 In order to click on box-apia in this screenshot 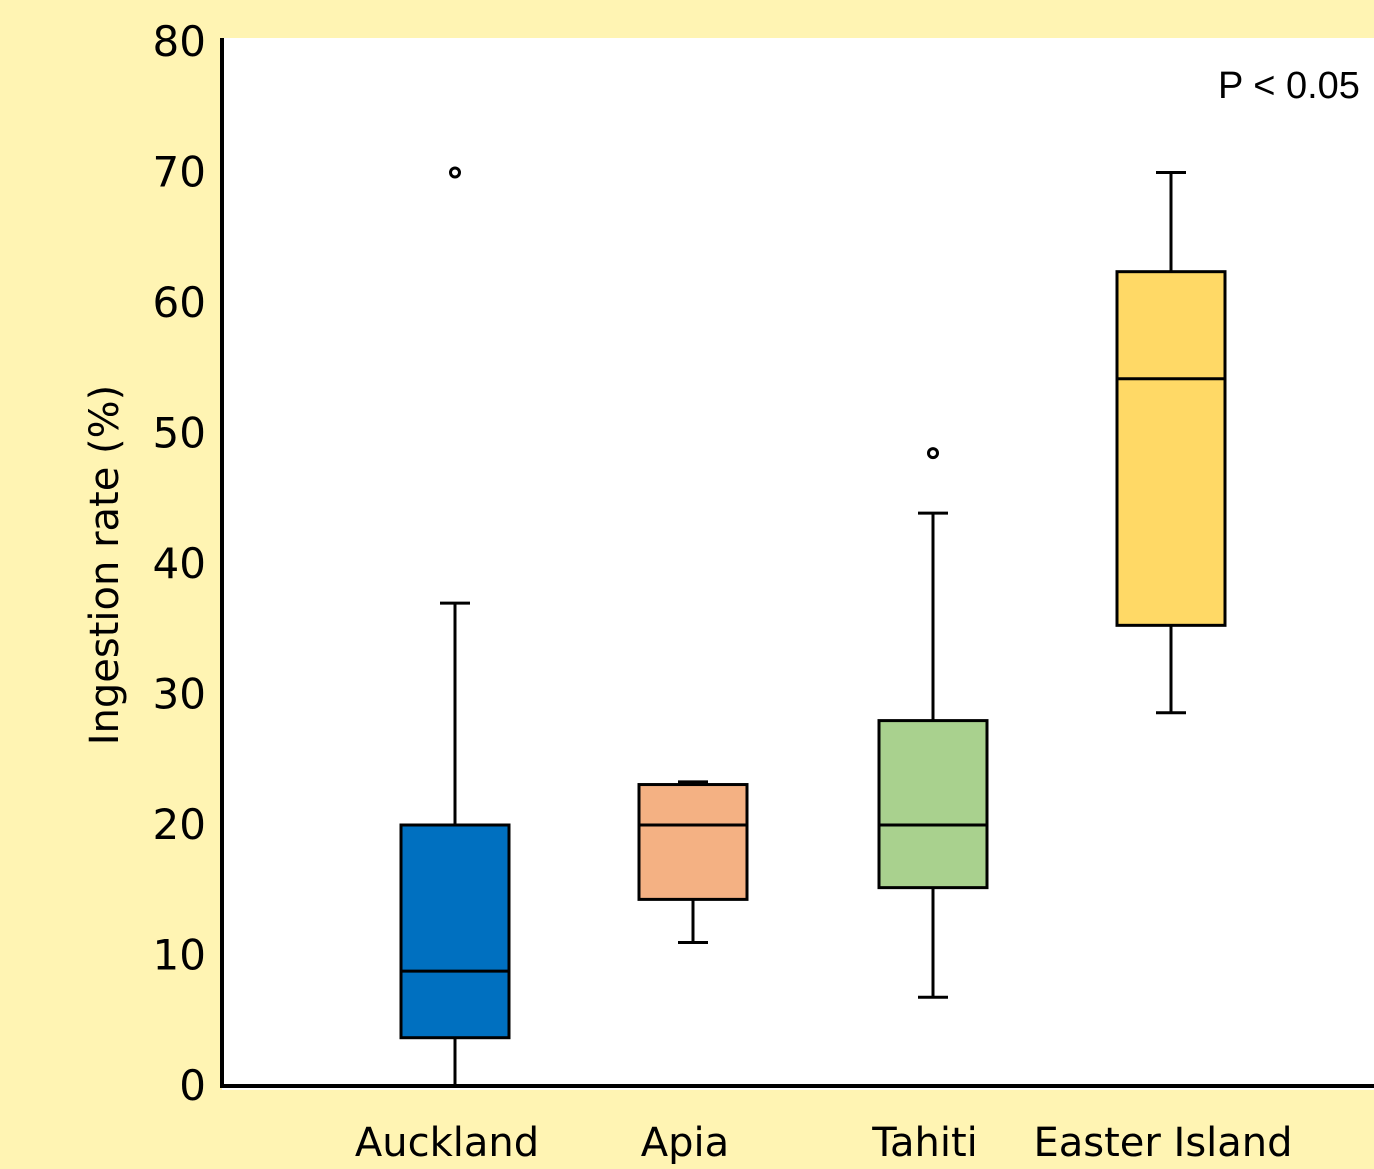, I will do `click(693, 862)`.